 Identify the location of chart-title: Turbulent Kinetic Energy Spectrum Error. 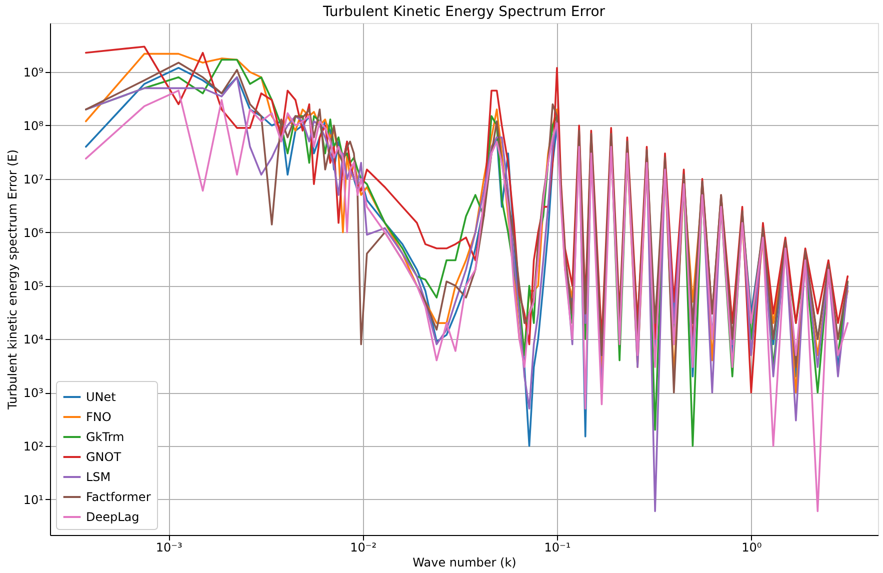
(464, 12).